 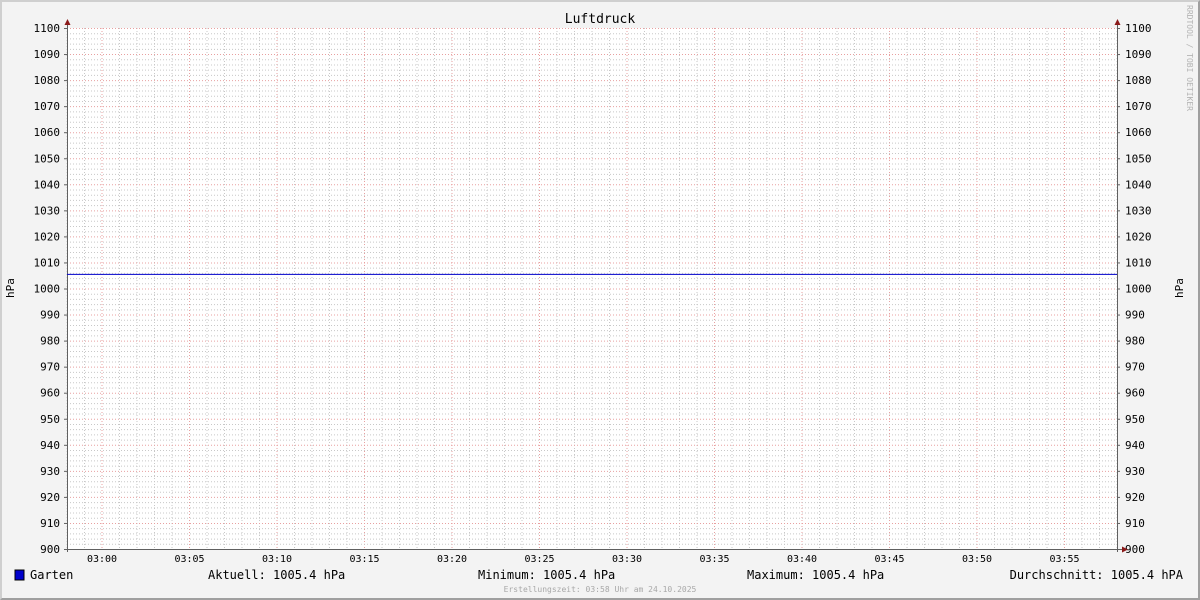 I want to click on y-tick-label-left: 1000, so click(x=47, y=289).